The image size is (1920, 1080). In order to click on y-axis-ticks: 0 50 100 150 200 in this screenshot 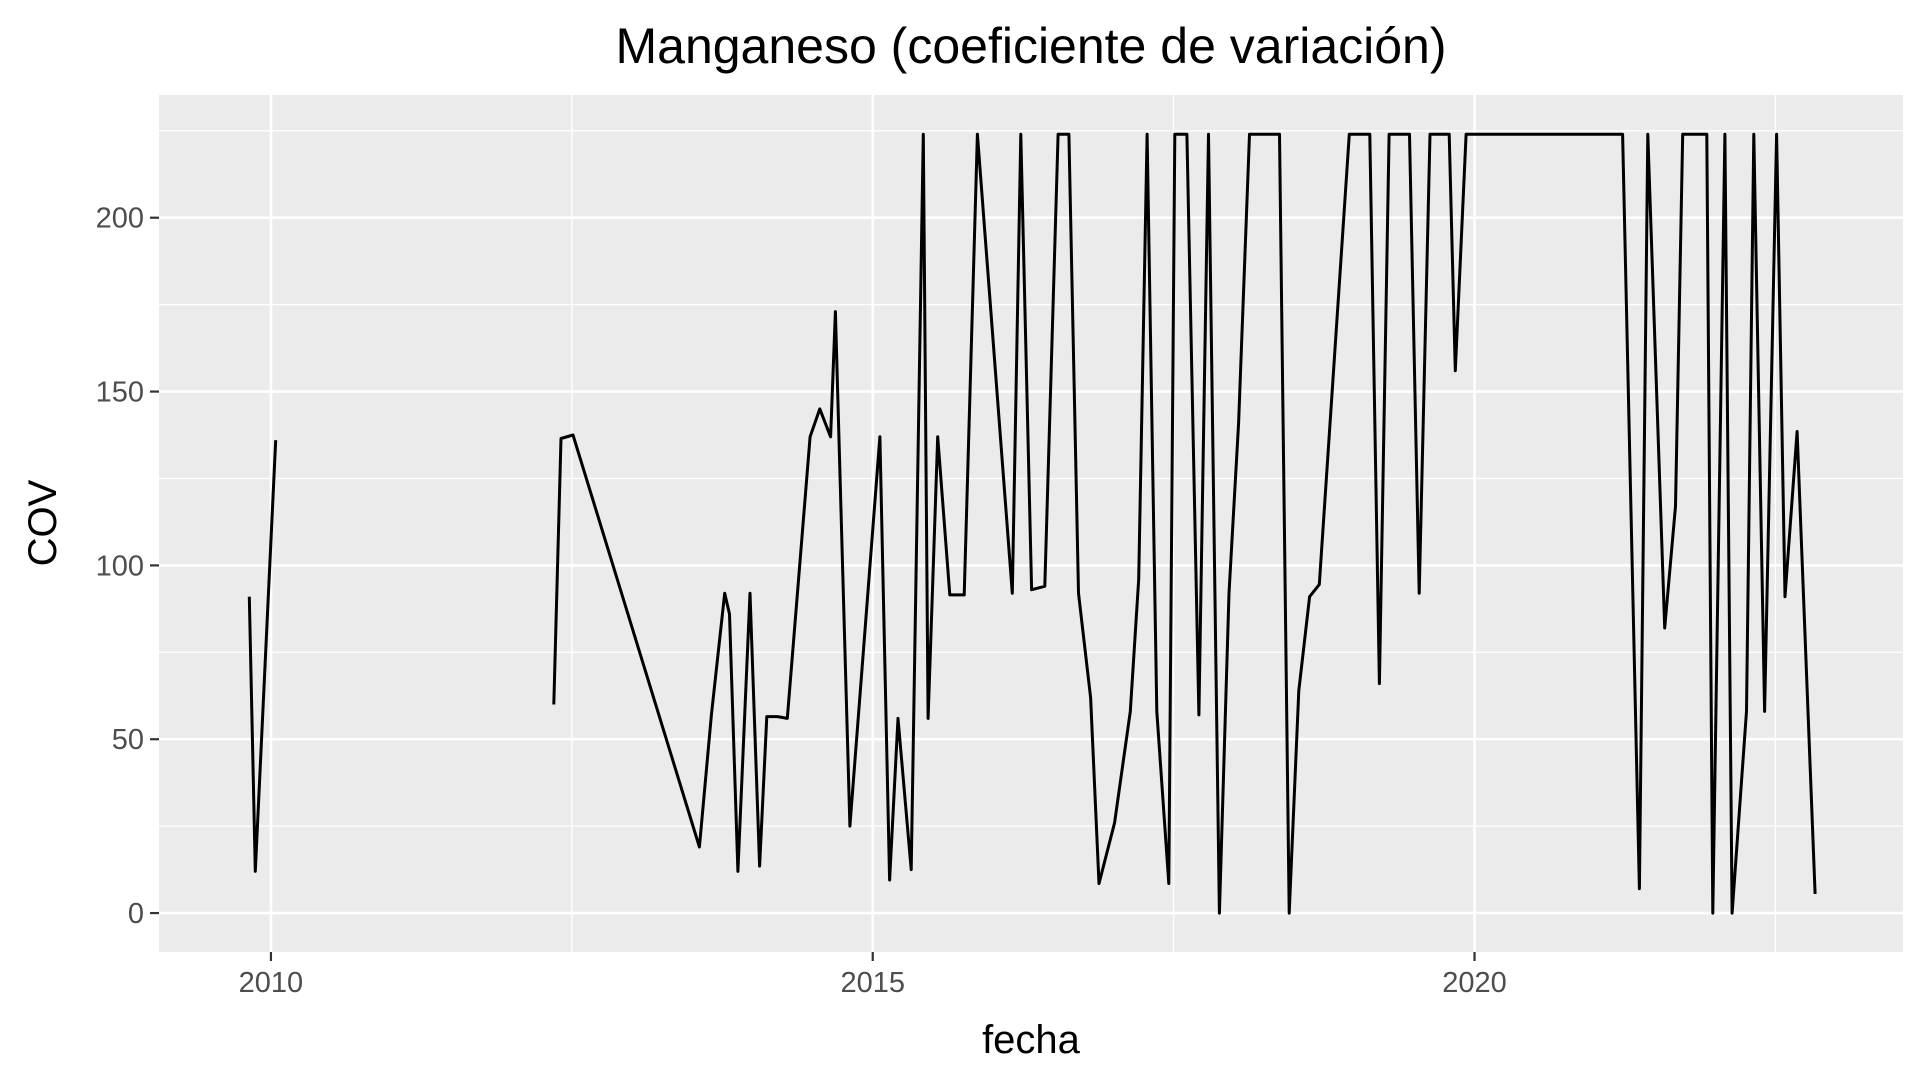, I will do `click(127, 566)`.